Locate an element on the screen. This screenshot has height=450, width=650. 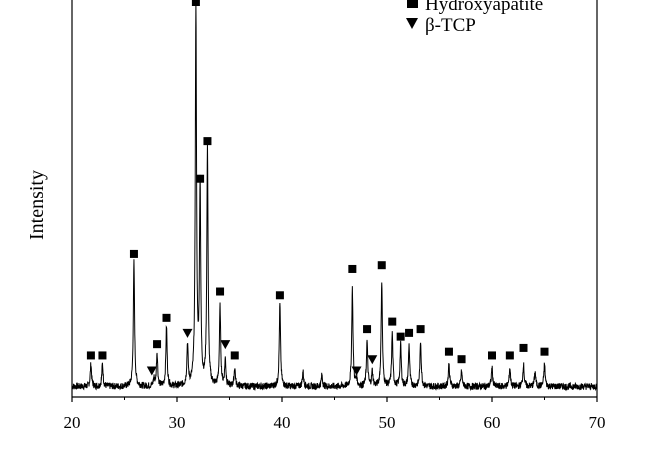
legend: Hydroxyapatite β-TCP is located at coordinates (474, 18).